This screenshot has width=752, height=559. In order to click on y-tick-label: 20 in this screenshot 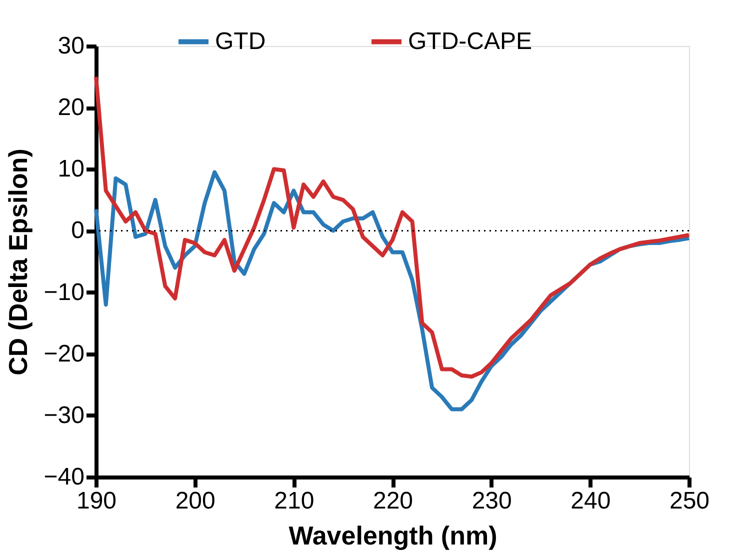, I will do `click(71, 108)`.